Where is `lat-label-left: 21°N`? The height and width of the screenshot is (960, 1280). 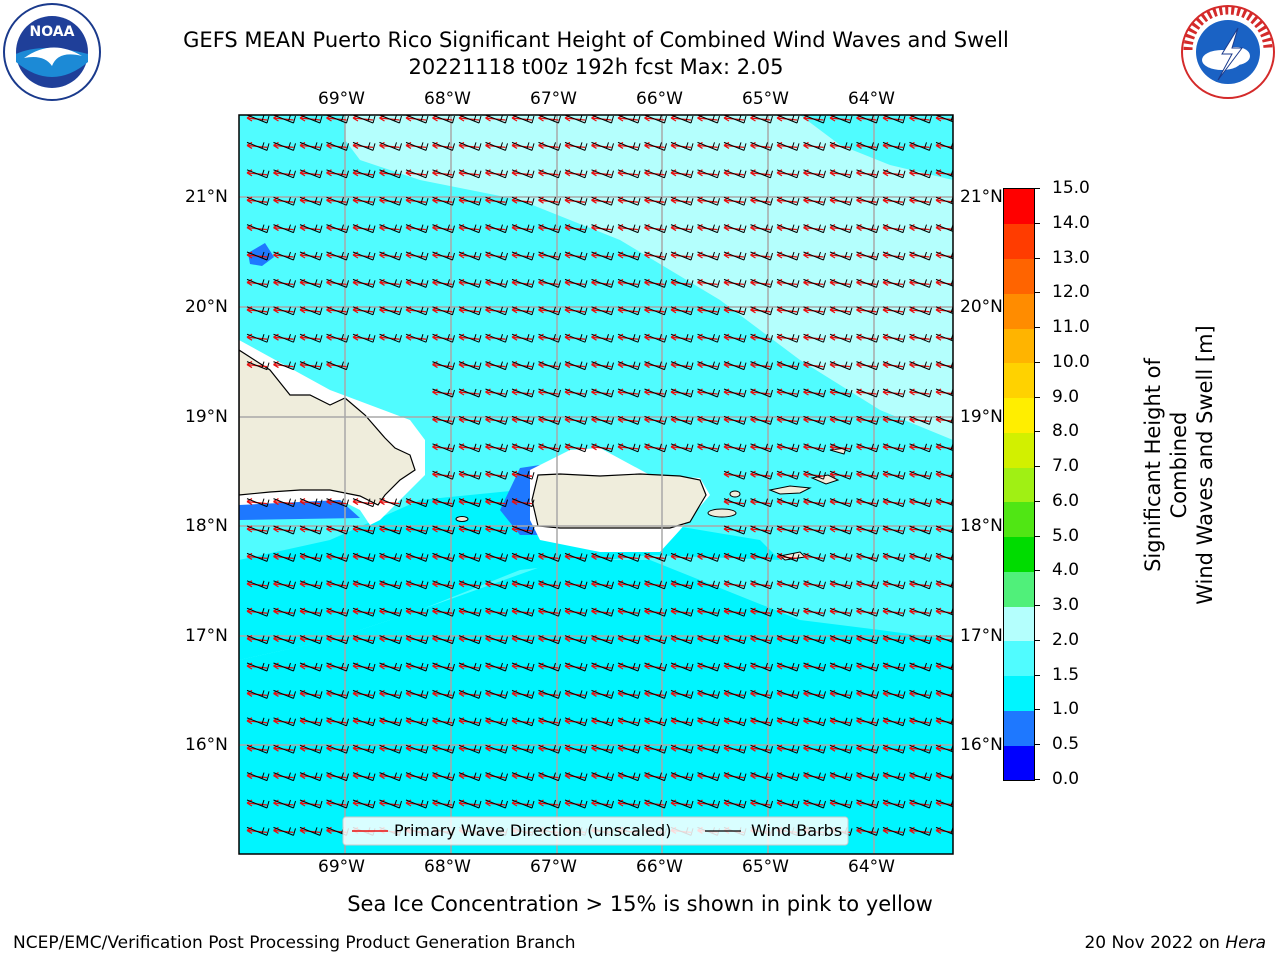
lat-label-left: 21°N is located at coordinates (206, 197).